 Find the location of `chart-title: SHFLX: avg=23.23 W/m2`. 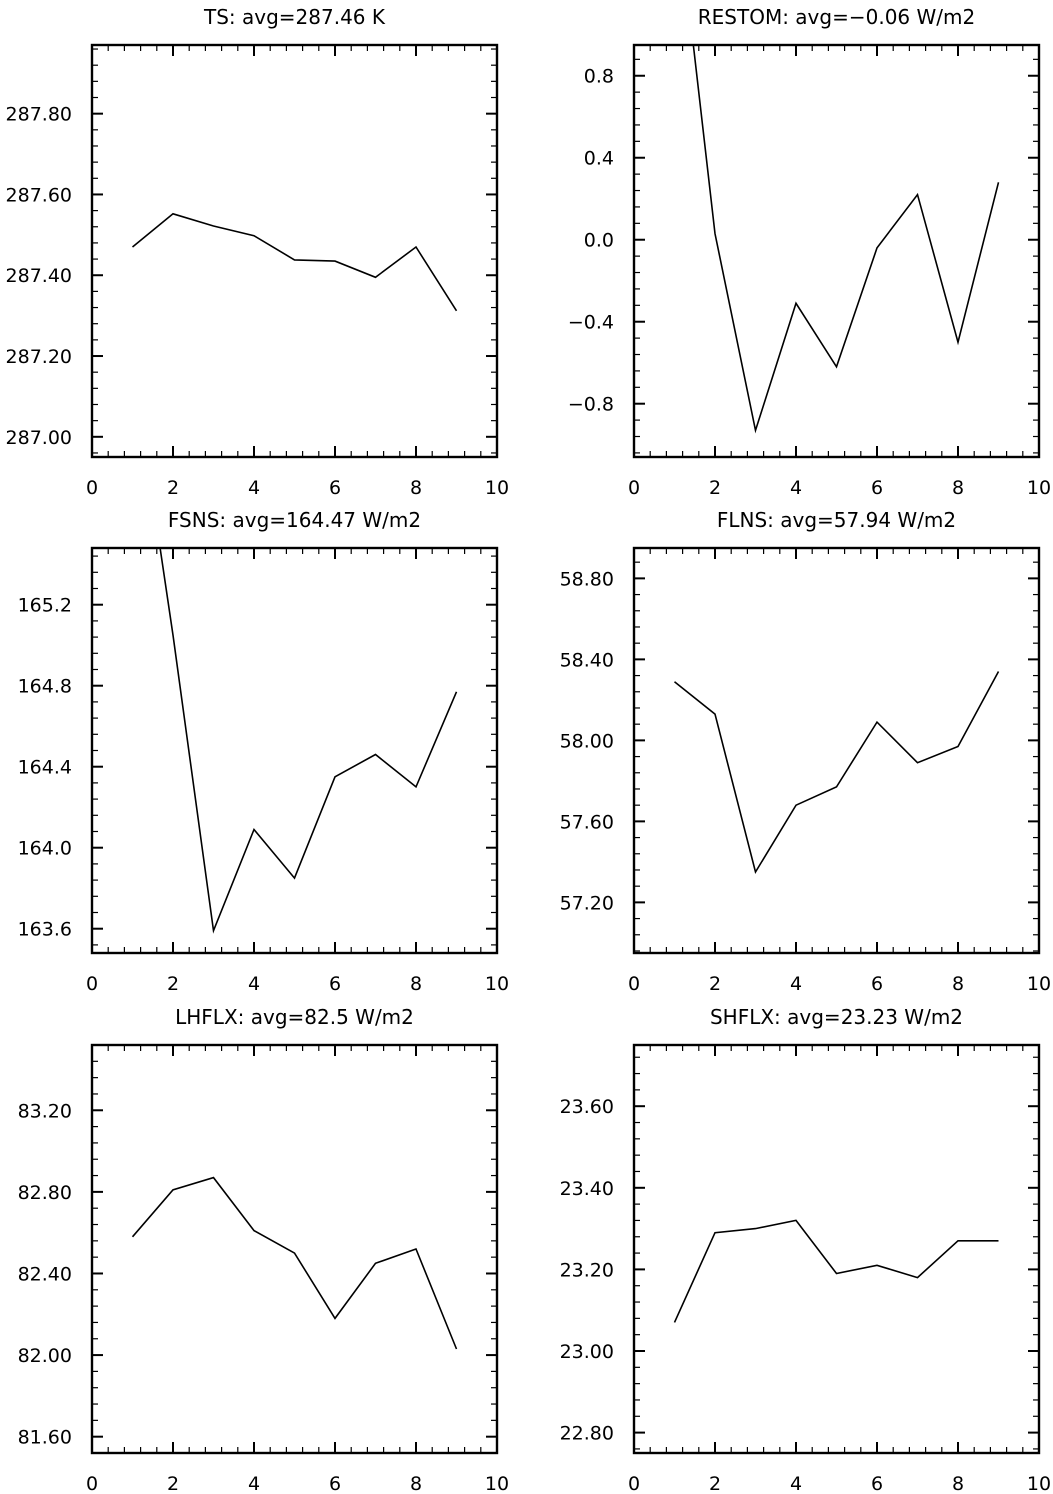

chart-title: SHFLX: avg=23.23 W/m2 is located at coordinates (836, 1017).